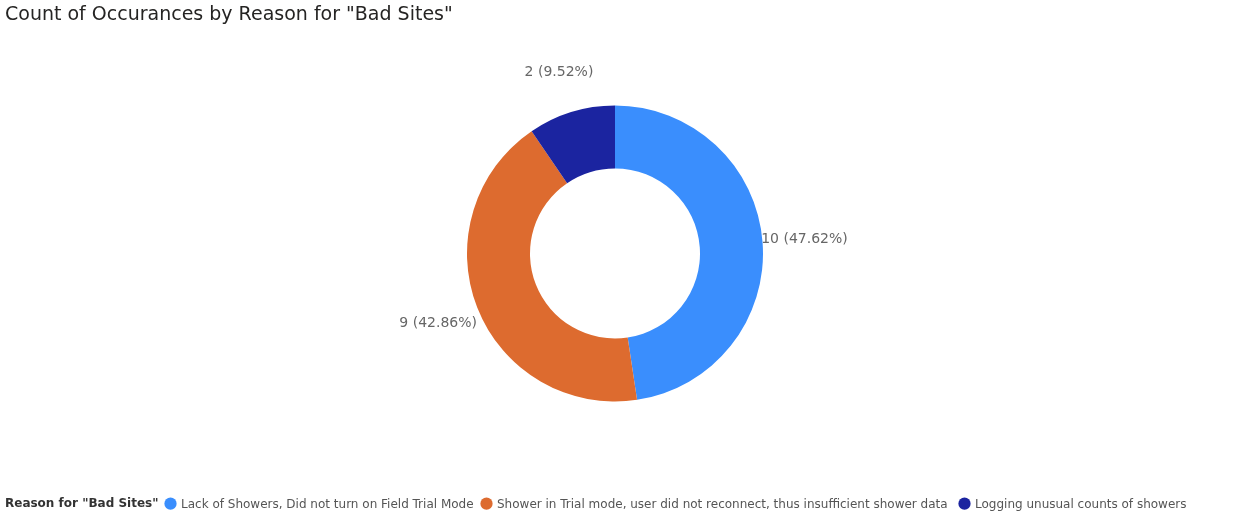 The image size is (1242, 525). I want to click on data-label: 9 (42.86%), so click(438, 321).